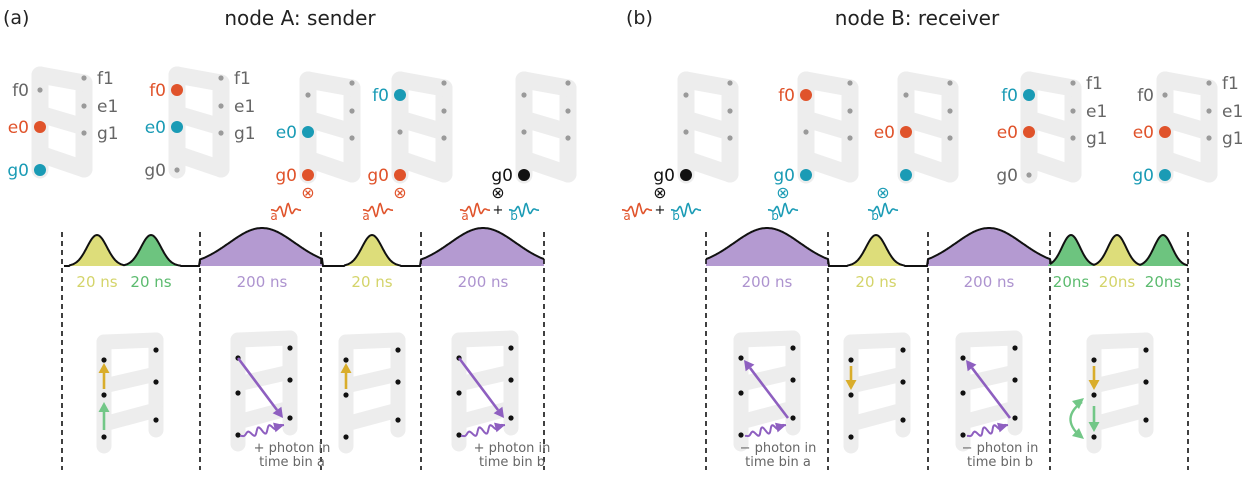  What do you see at coordinates (16, 18) in the screenshot?
I see `panel-a-letter: (a)` at bounding box center [16, 18].